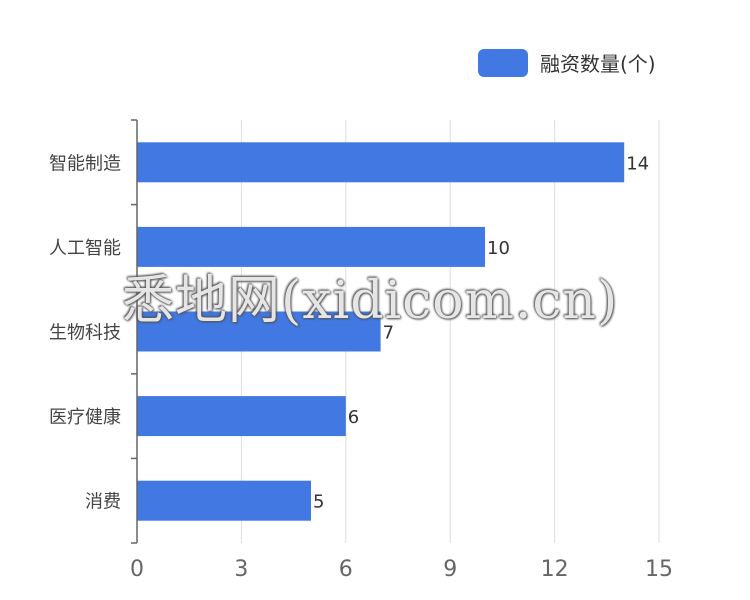 The height and width of the screenshot is (600, 750). Describe the element at coordinates (346, 569) in the screenshot. I see `x-tick-label: 6` at that location.